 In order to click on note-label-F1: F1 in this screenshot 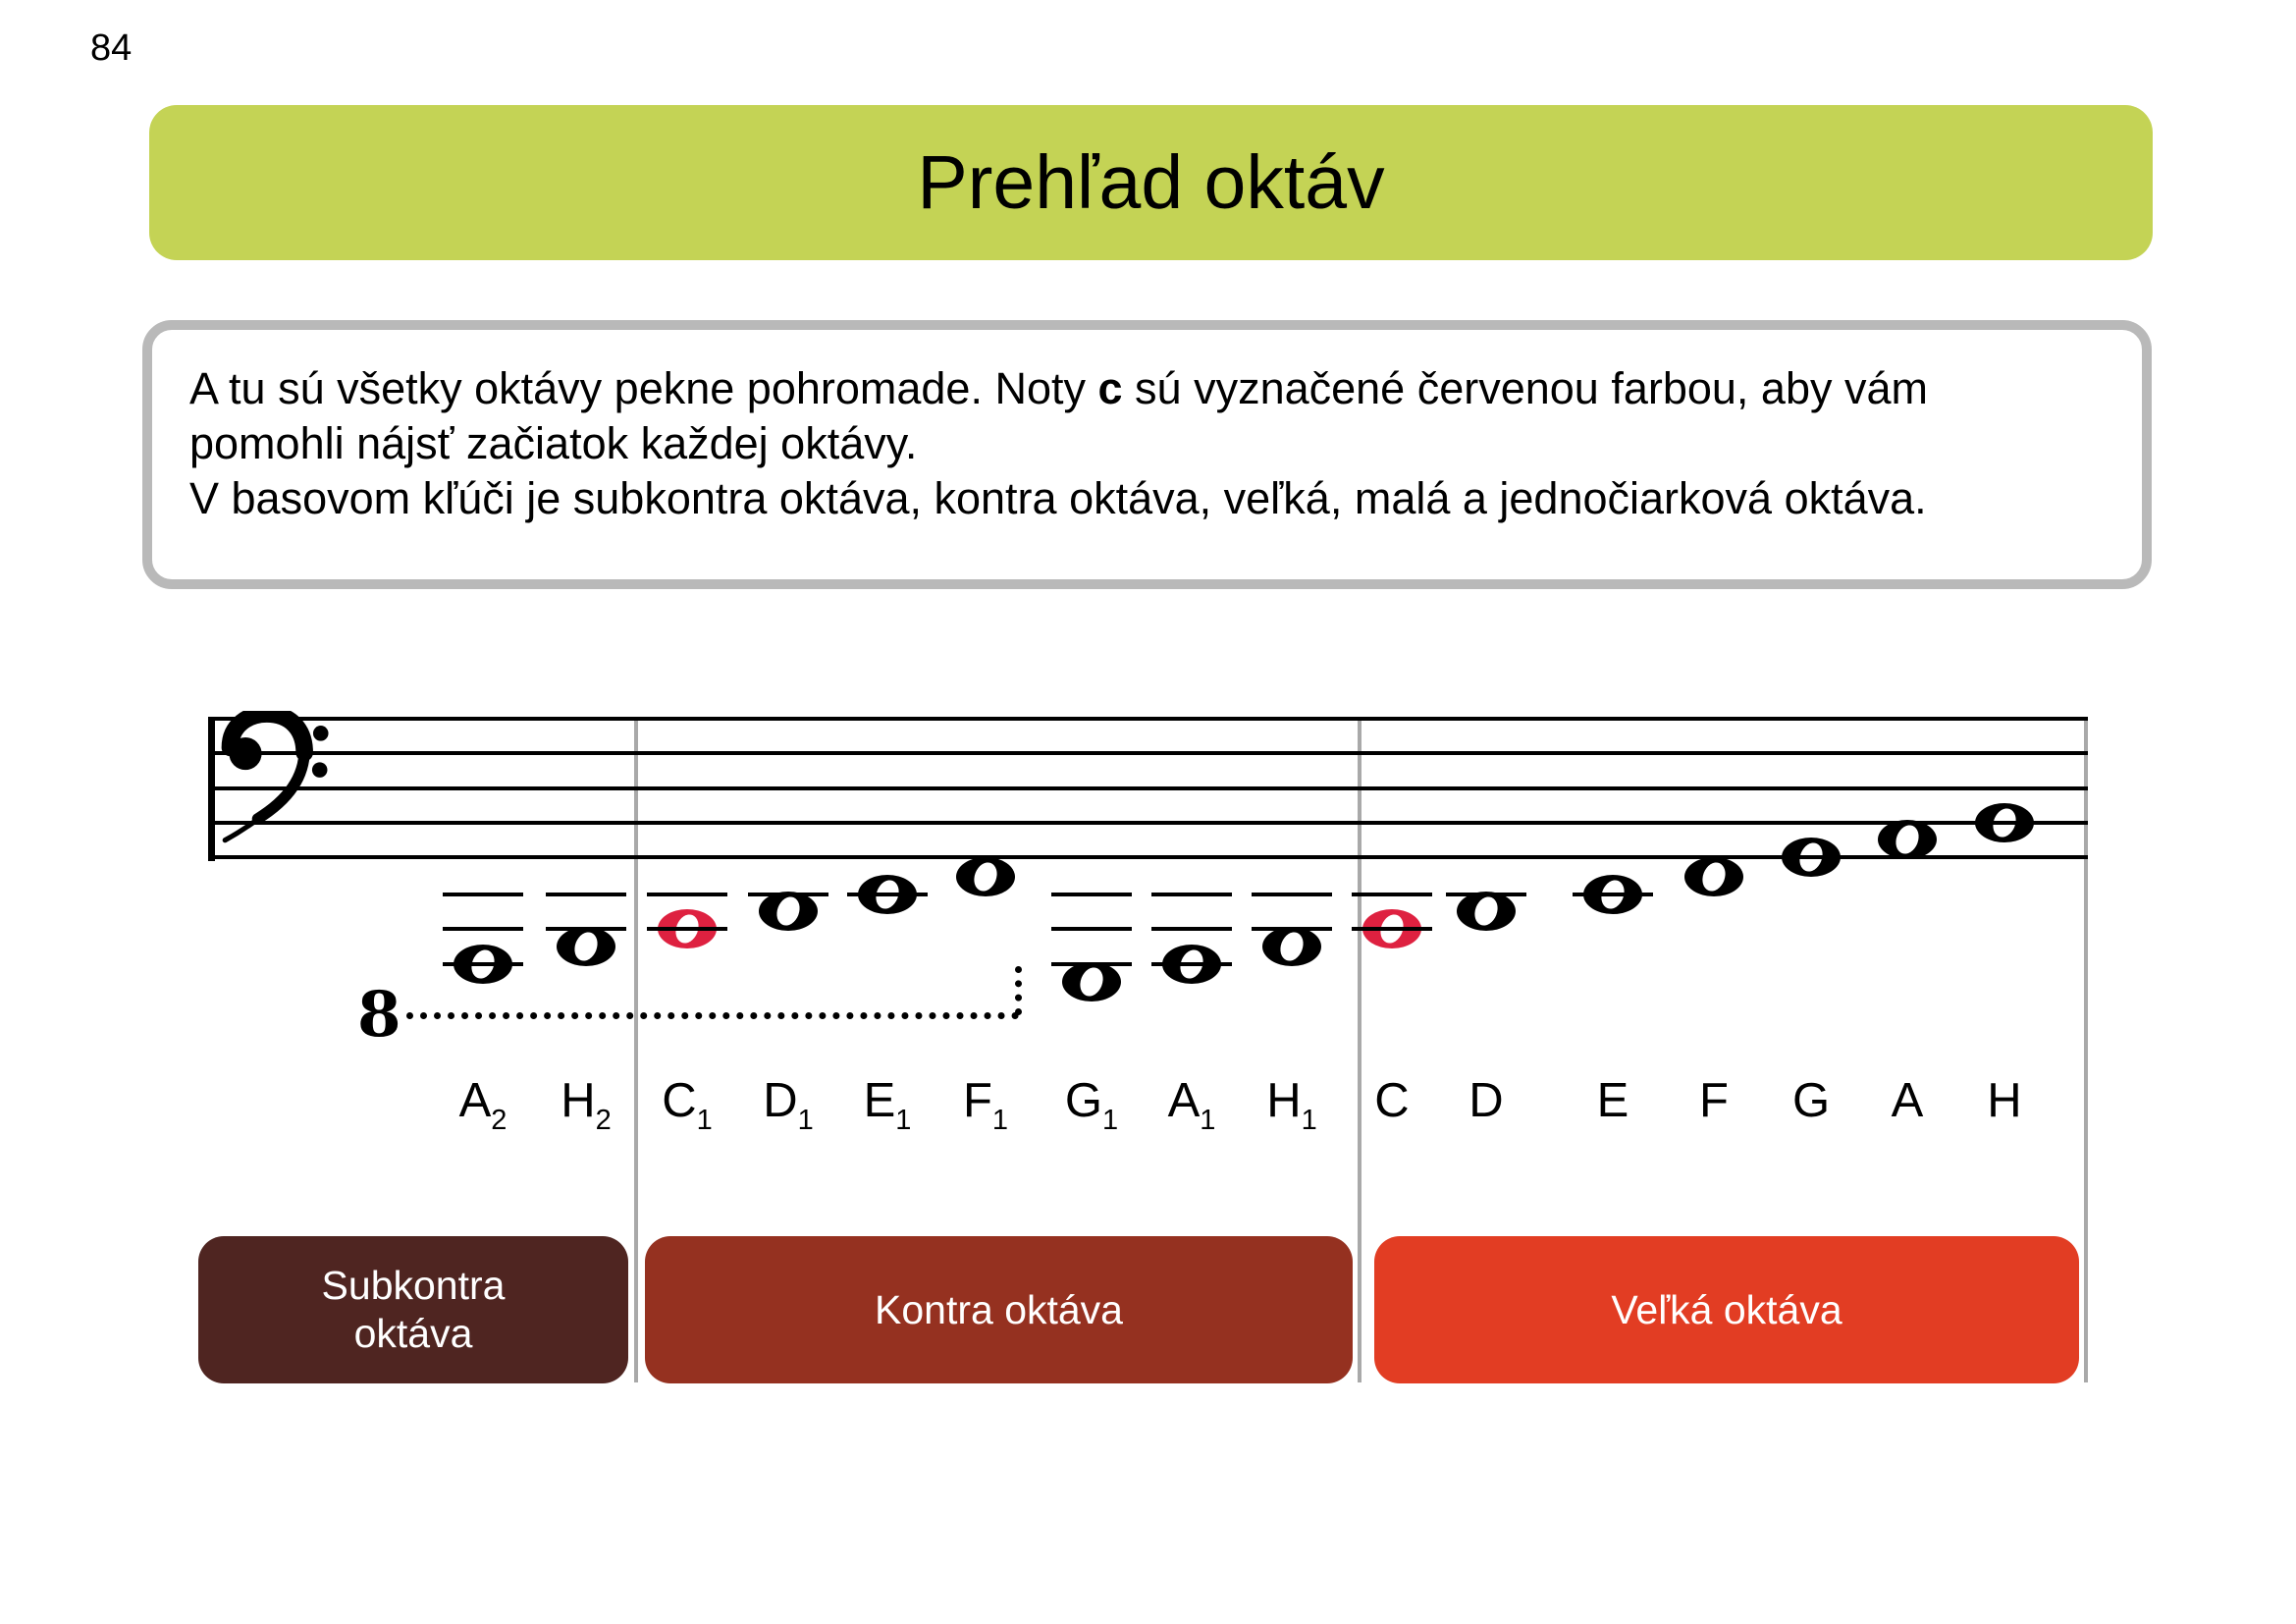, I will do `click(986, 1105)`.